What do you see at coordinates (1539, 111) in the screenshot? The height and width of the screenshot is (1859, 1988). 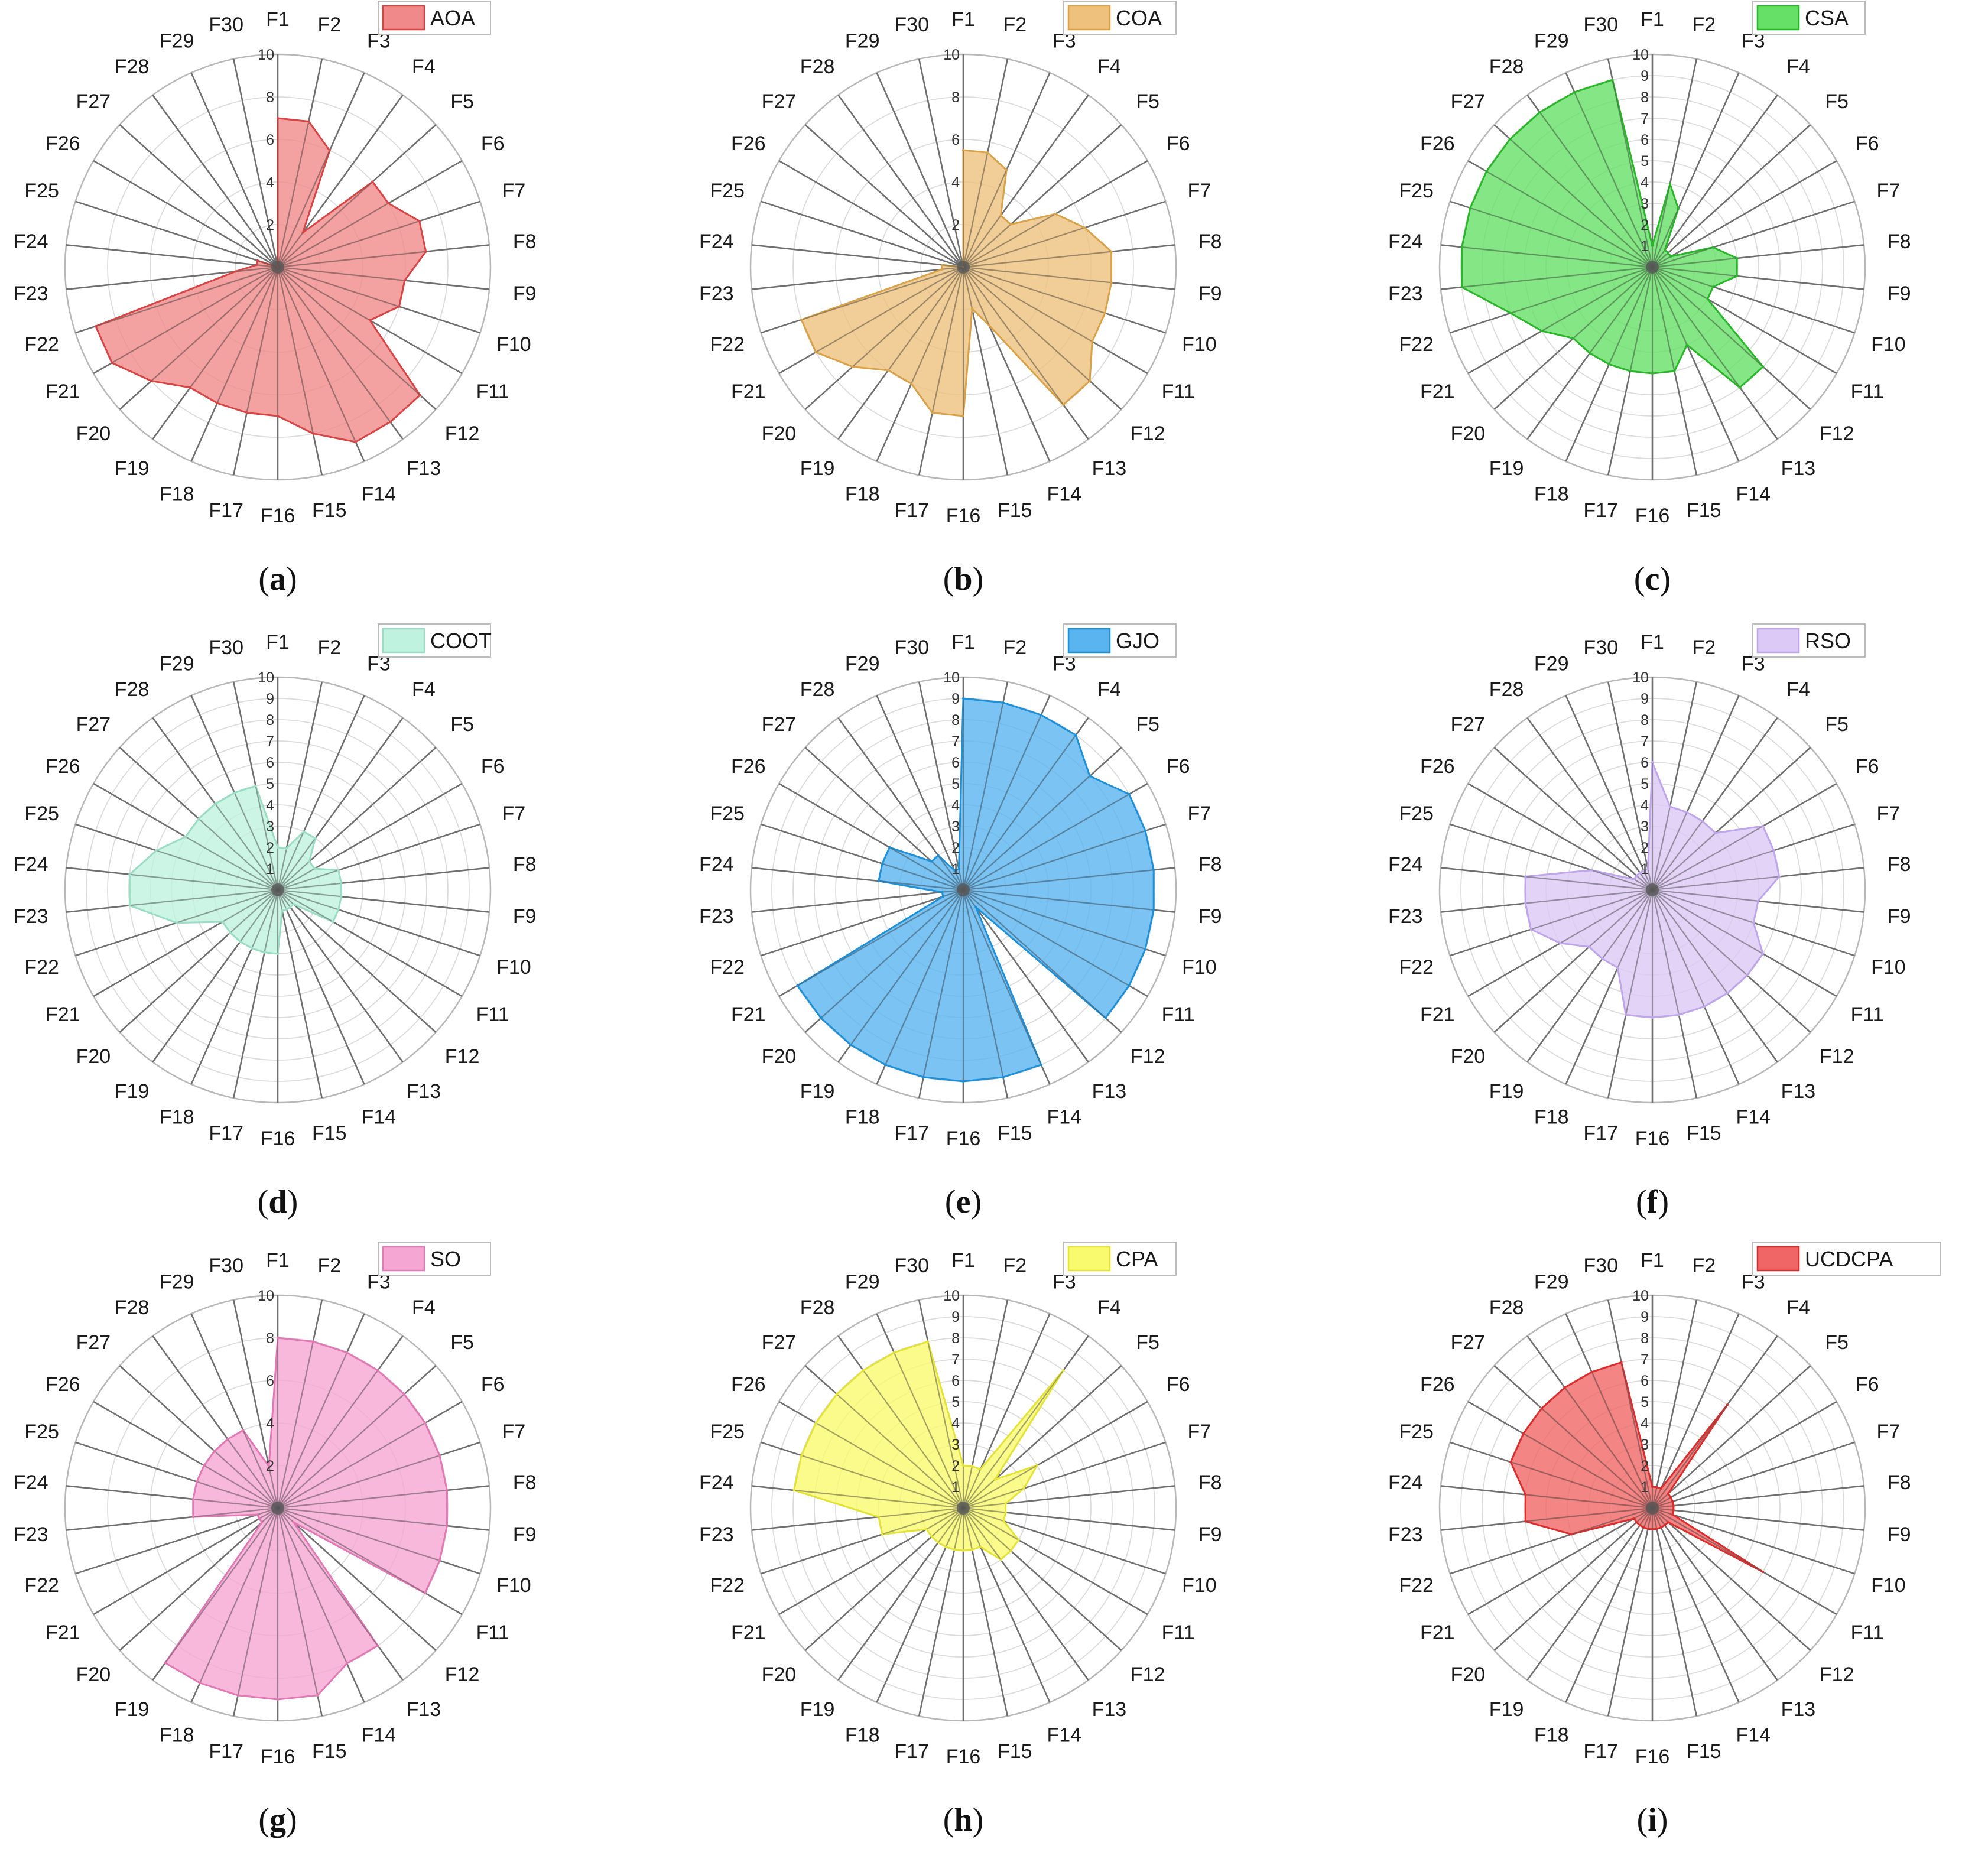 I see `data-point-f28` at bounding box center [1539, 111].